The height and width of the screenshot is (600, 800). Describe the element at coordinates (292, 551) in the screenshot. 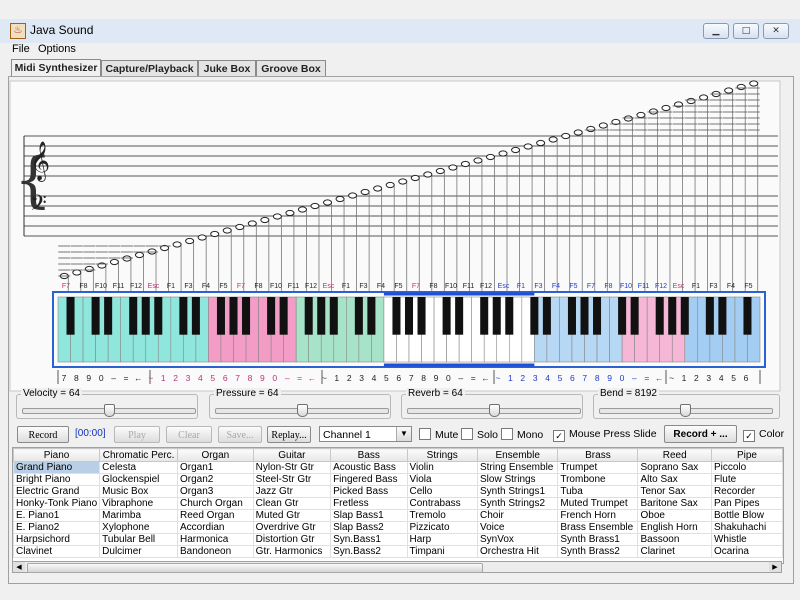

I see `instrument-cell: Gtr. Harmonics` at that location.